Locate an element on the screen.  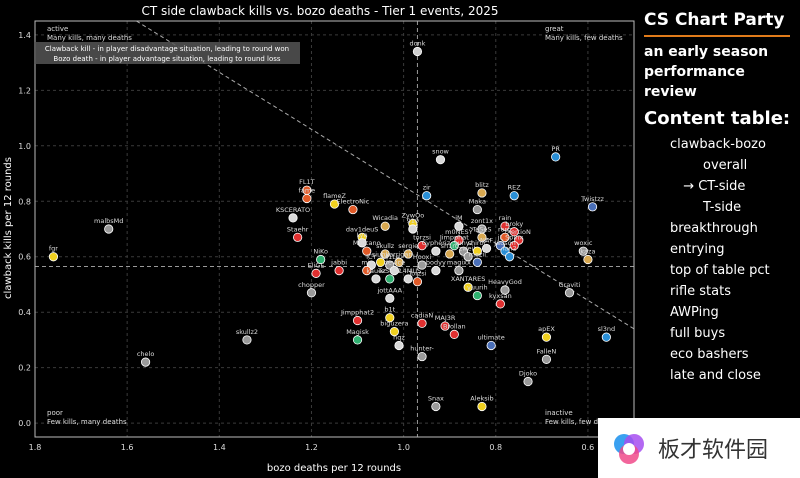
data-point: siuhy is located at coordinates (380, 258).